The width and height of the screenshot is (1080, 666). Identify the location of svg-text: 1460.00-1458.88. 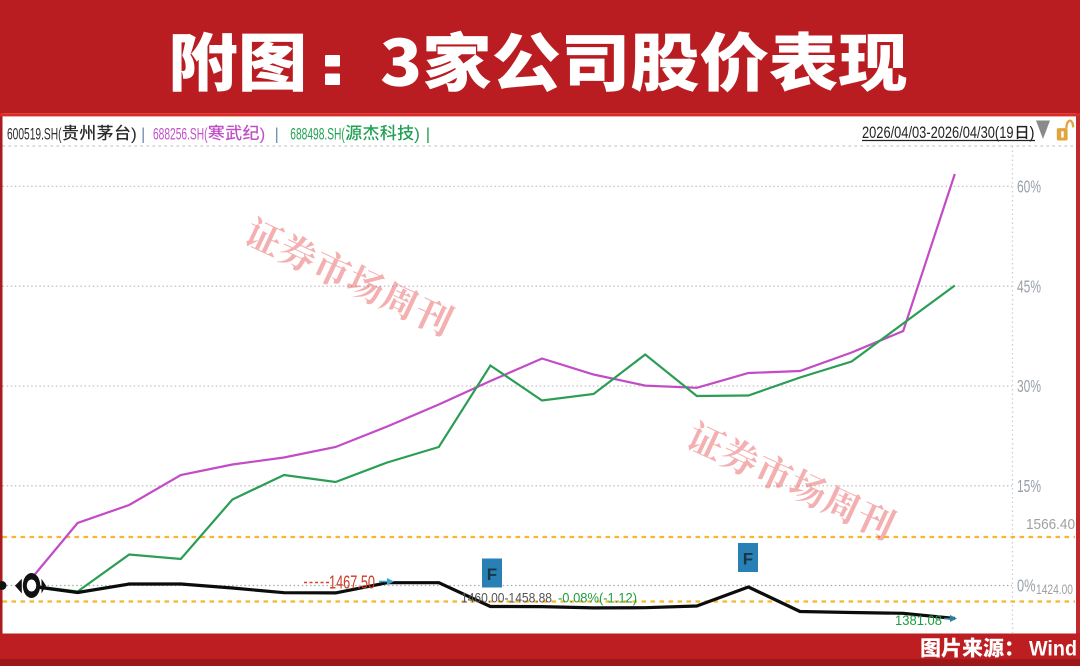
(506, 598).